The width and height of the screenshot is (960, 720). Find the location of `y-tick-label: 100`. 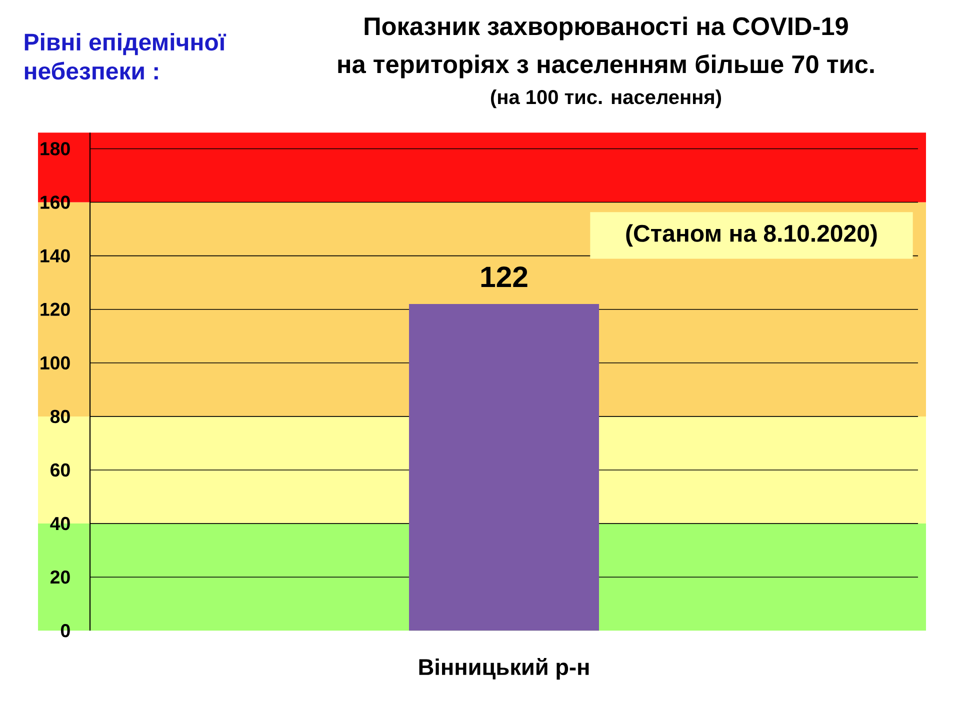

y-tick-label: 100 is located at coordinates (55, 363).